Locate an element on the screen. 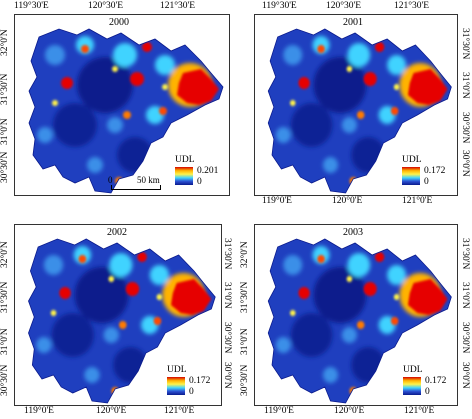 Image resolution: width=472 pixels, height=419 pixels. scale-distance: 50 km is located at coordinates (148, 180).